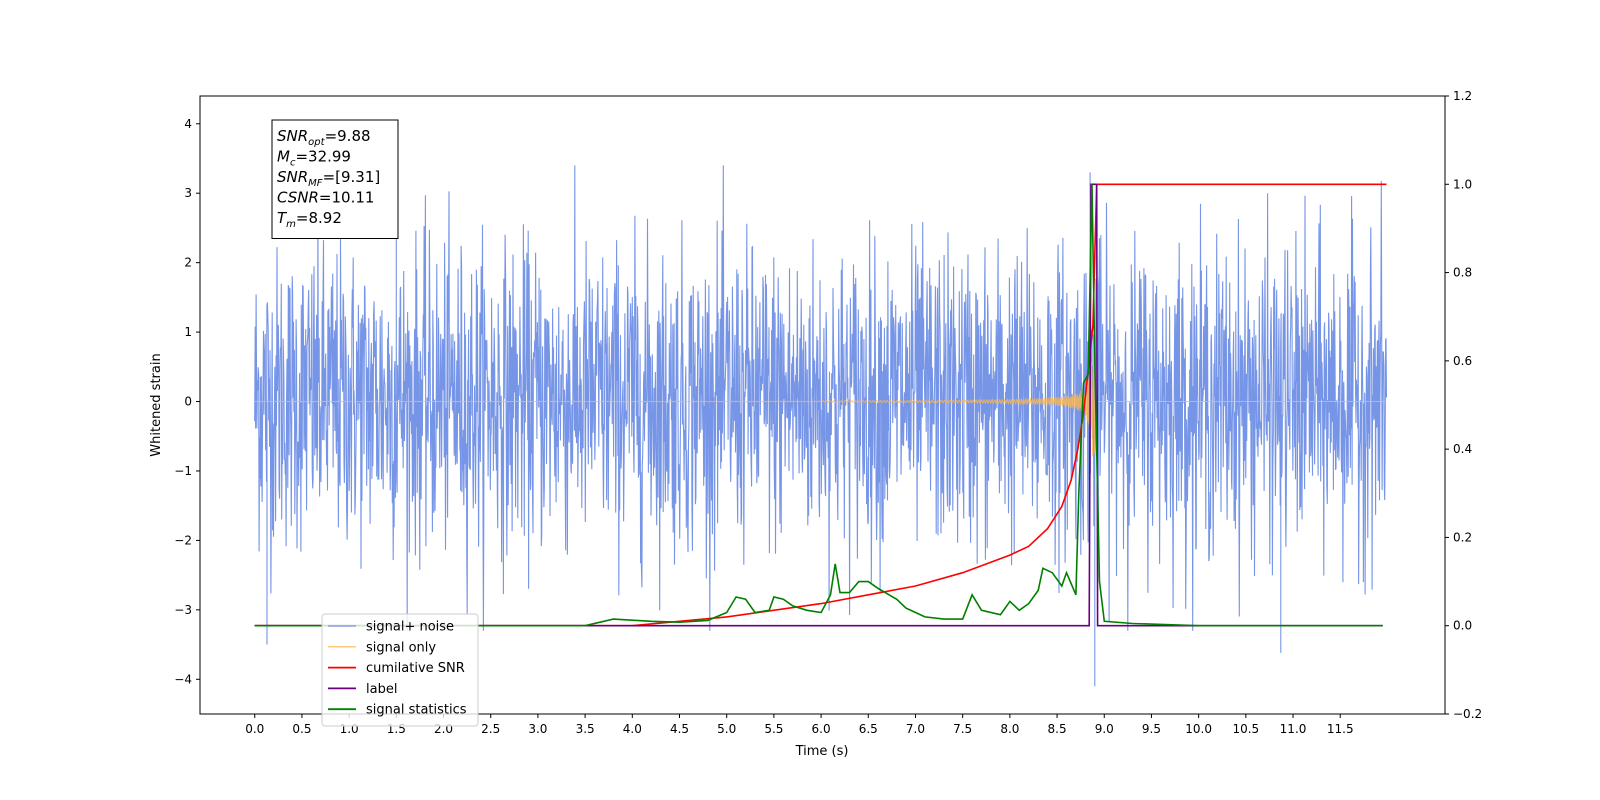 This screenshot has width=1600, height=800. What do you see at coordinates (1009, 729) in the screenshot?
I see `x-tick-label: 8.0` at bounding box center [1009, 729].